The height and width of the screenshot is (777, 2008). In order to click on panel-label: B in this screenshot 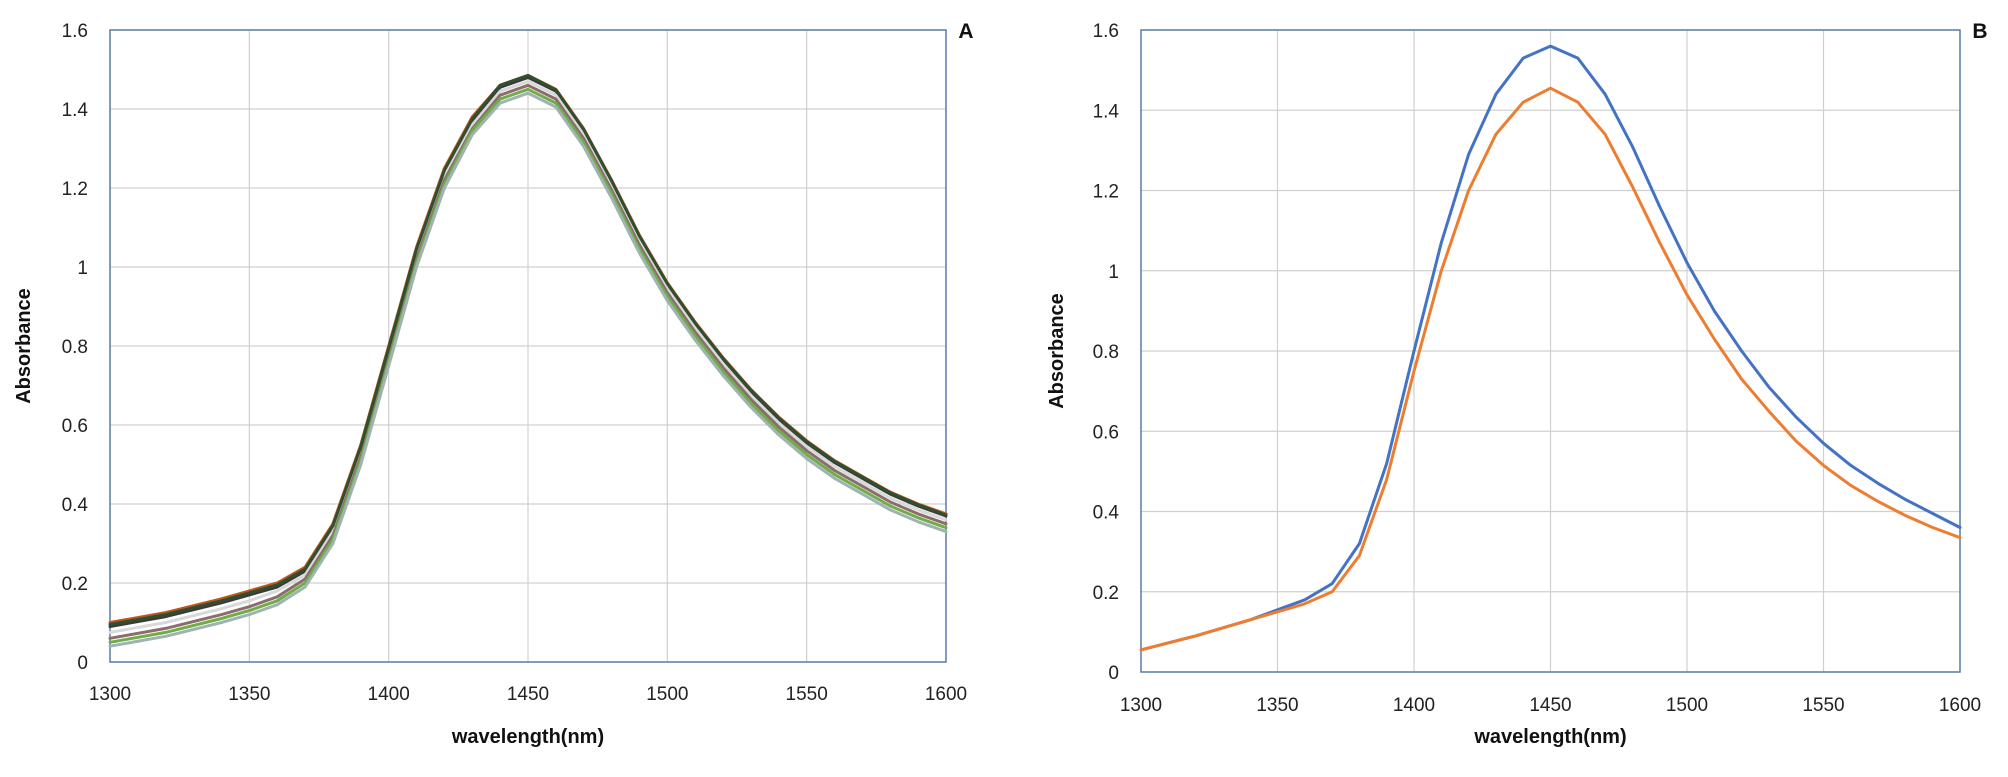, I will do `click(1979, 31)`.